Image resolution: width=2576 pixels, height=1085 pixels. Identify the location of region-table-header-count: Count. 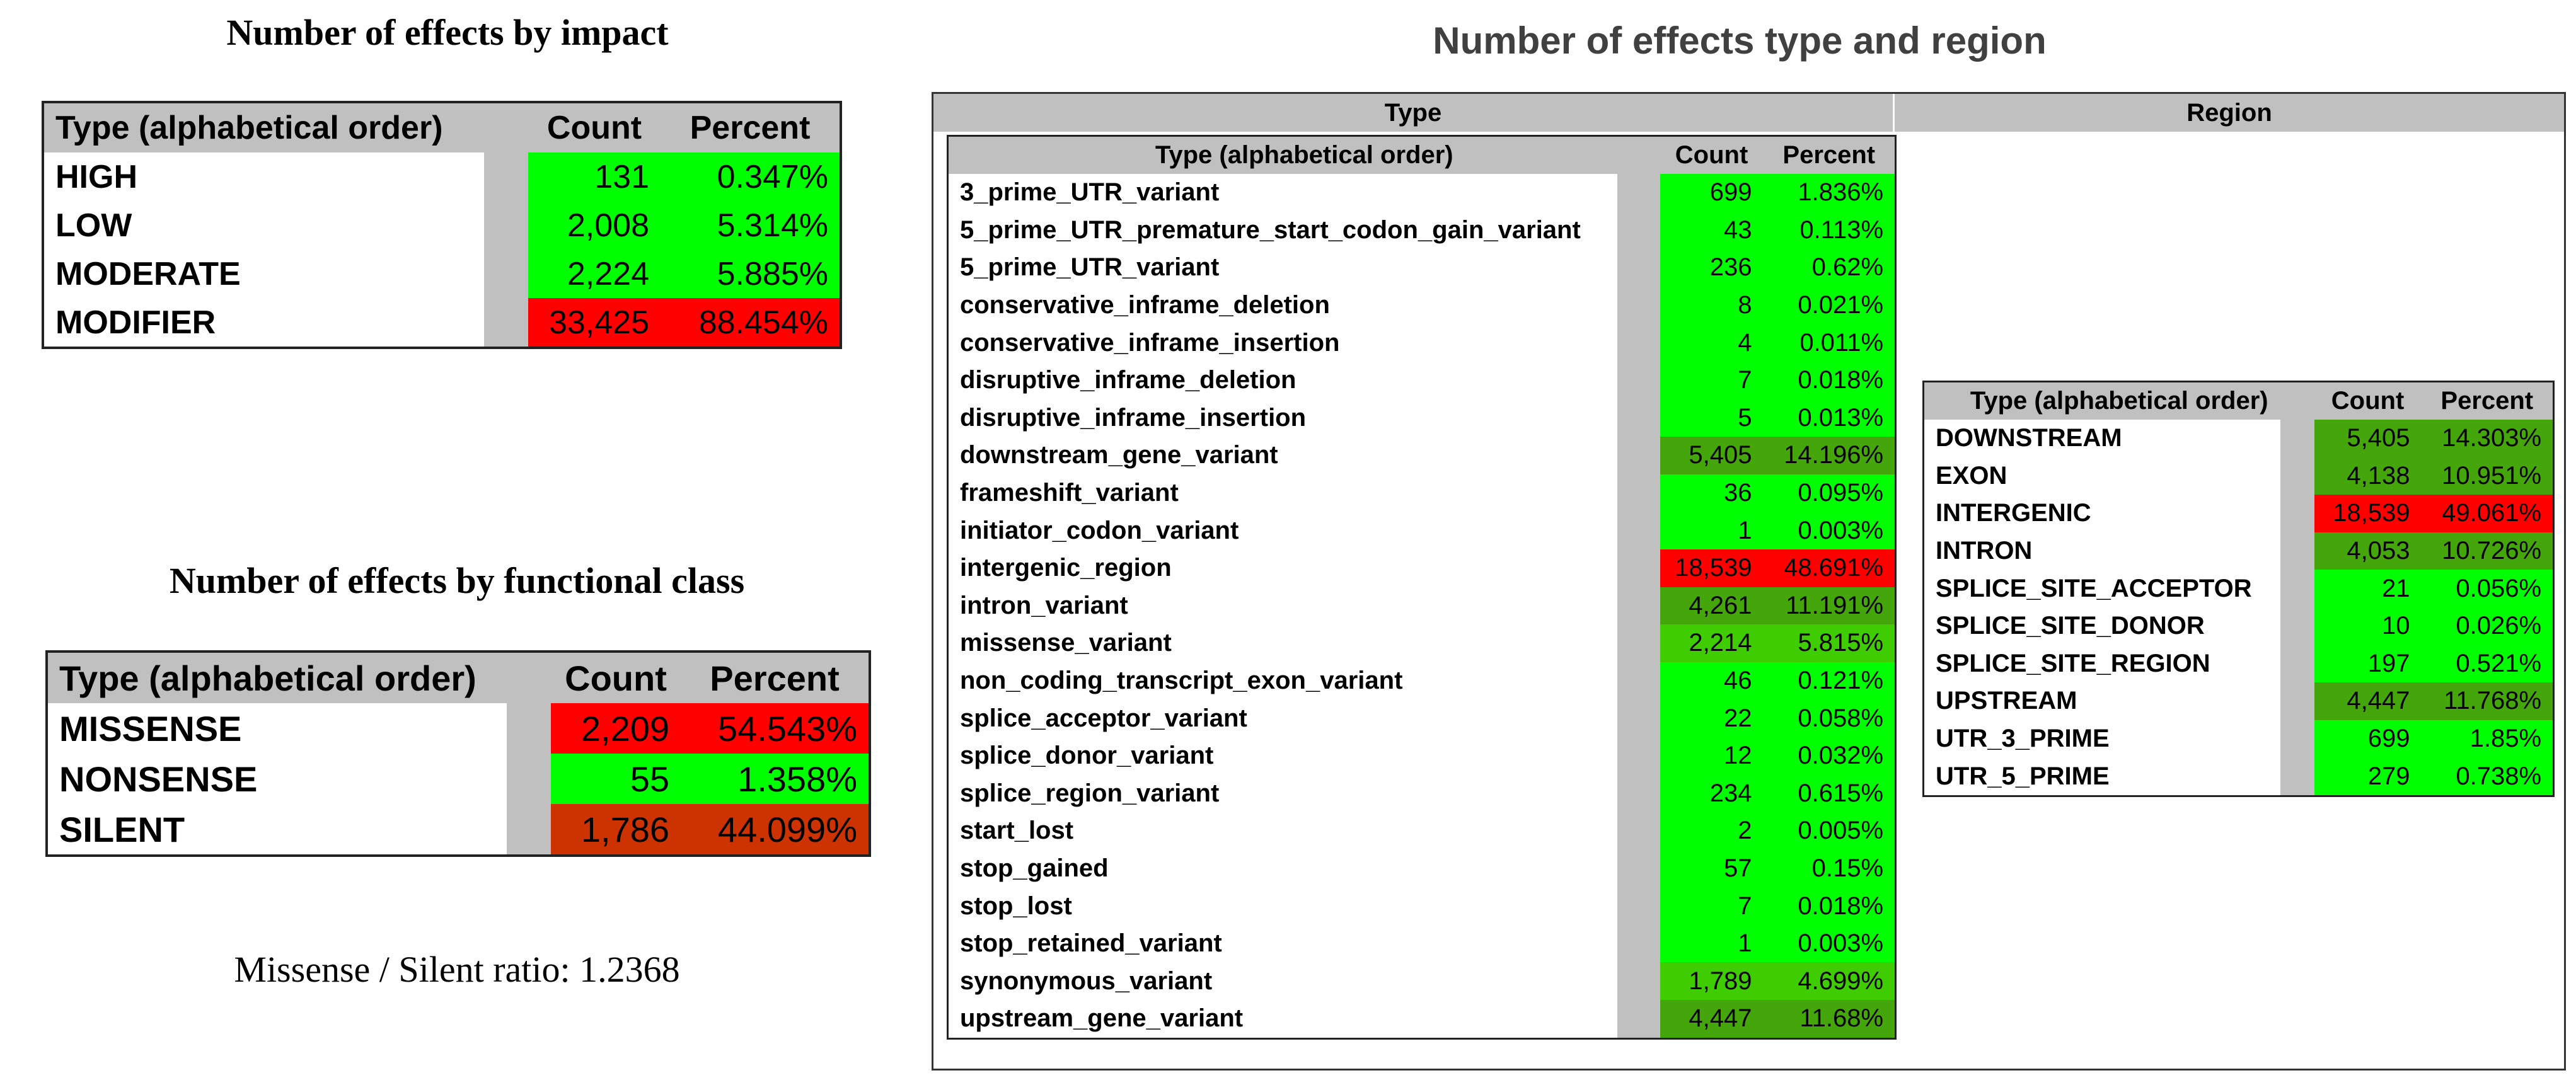
(2368, 400).